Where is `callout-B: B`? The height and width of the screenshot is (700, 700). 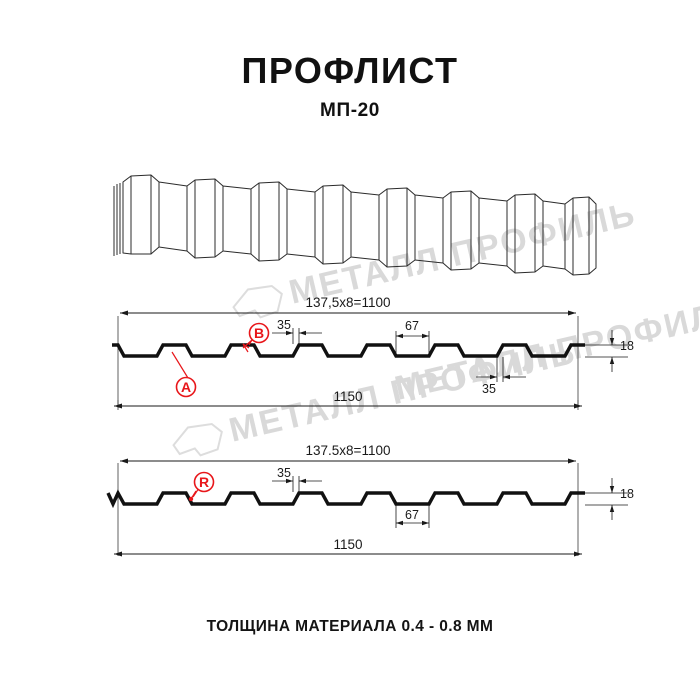 callout-B: B is located at coordinates (256, 337).